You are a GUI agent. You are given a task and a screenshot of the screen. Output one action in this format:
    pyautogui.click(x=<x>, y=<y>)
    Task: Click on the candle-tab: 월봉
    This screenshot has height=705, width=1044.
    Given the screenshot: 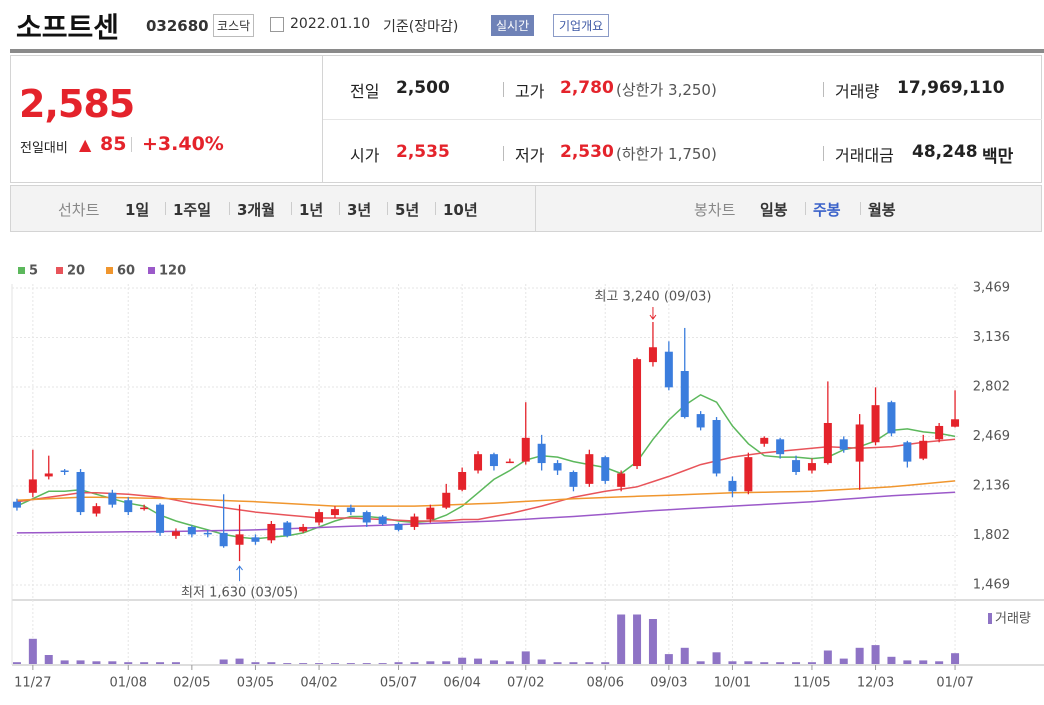 What is the action you would take?
    pyautogui.click(x=882, y=210)
    